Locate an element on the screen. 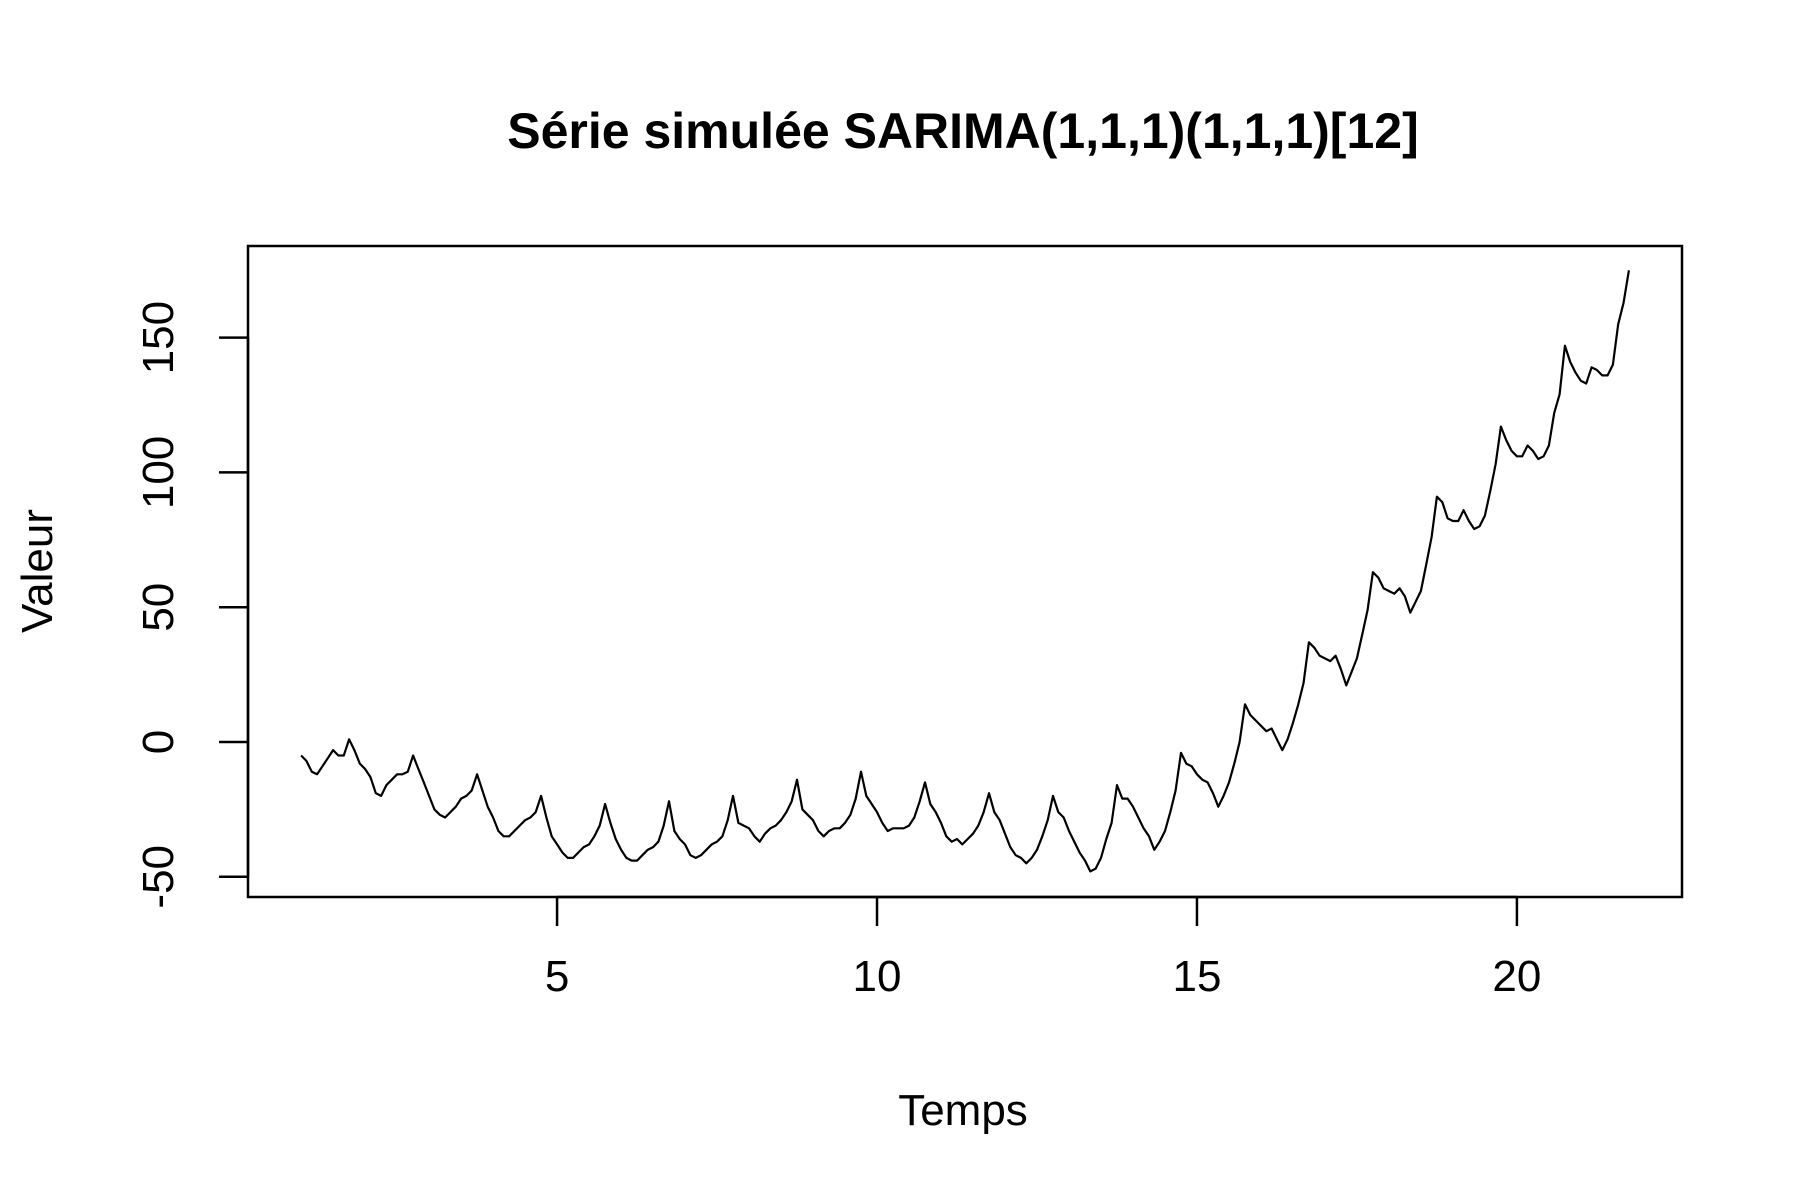 The width and height of the screenshot is (1800, 1200). x-tick-label: 5 is located at coordinates (557, 976).